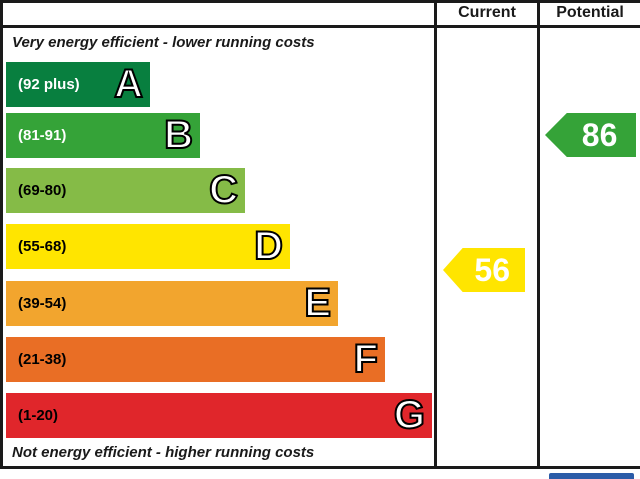 The width and height of the screenshot is (640, 479). Describe the element at coordinates (435, 234) in the screenshot. I see `current-column-divider` at that location.